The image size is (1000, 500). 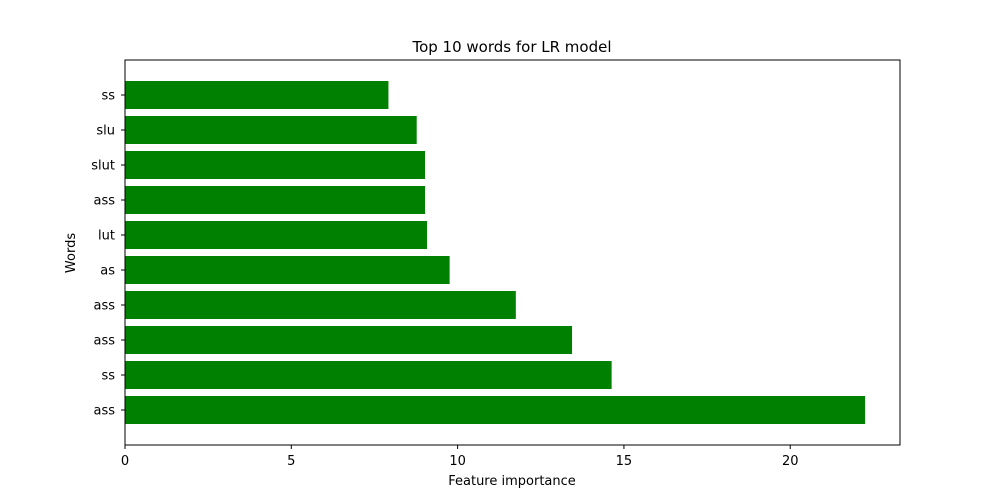 What do you see at coordinates (511, 47) in the screenshot?
I see `chart-title: Top 10 words for LR model` at bounding box center [511, 47].